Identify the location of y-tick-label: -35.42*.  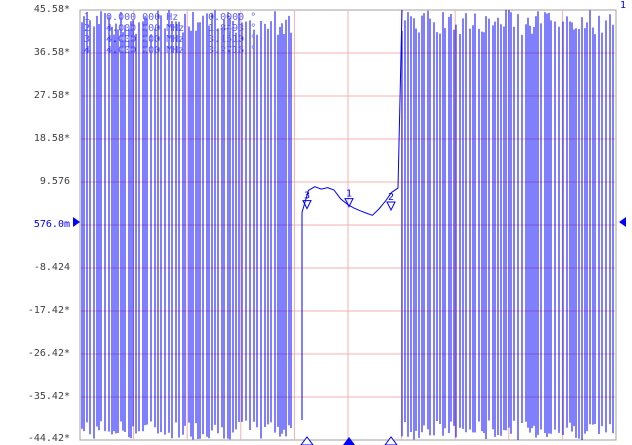
(48, 396).